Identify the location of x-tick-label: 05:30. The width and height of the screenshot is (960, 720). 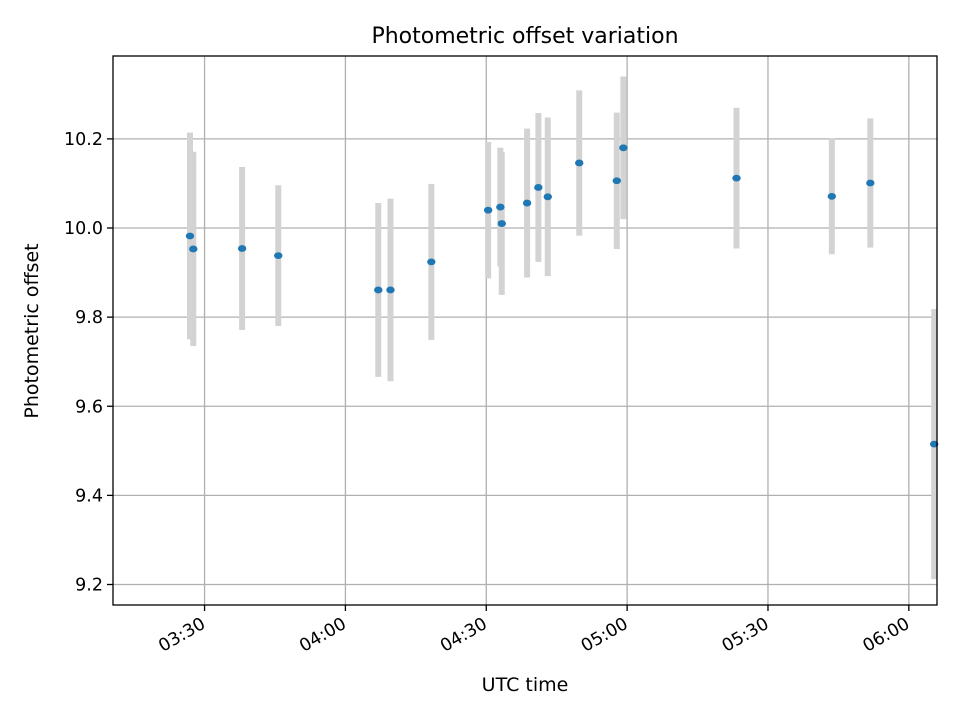
(746, 635).